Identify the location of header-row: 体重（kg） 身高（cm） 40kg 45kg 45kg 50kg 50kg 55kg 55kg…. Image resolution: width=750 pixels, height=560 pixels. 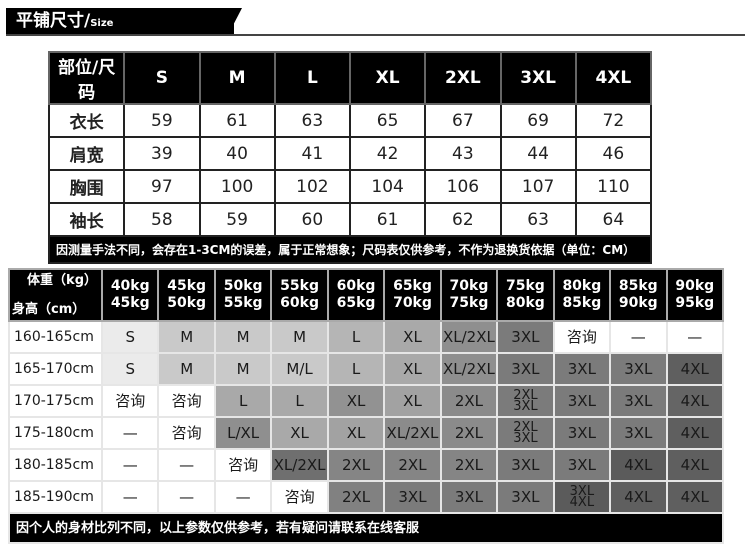
(366, 295).